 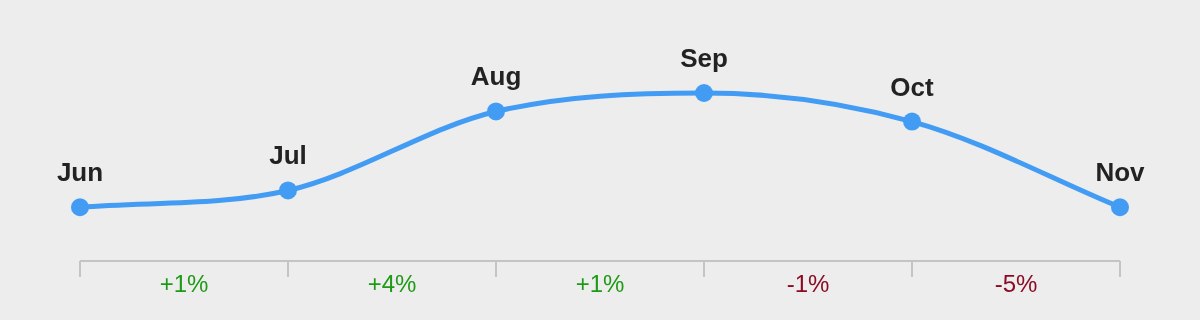 I want to click on x-tick-label: Nov, so click(x=1120, y=172).